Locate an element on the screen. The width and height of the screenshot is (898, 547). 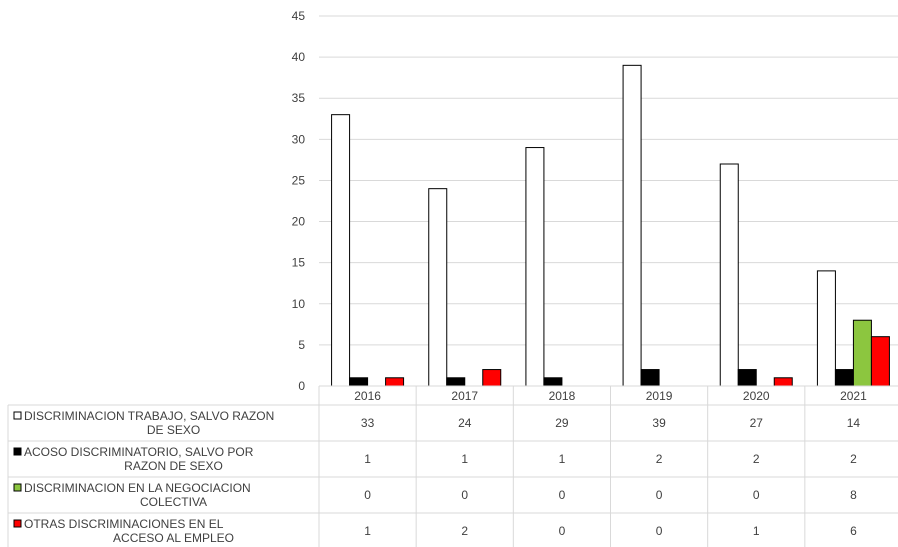
x-tick-label: 2018 is located at coordinates (562, 396).